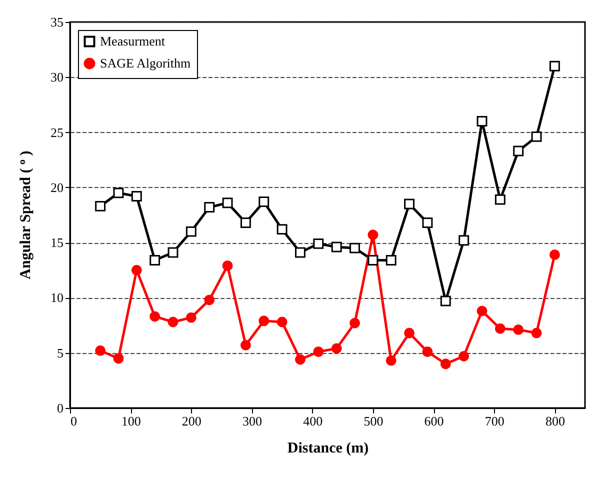 Image resolution: width=592 pixels, height=480 pixels. What do you see at coordinates (494, 421) in the screenshot?
I see `x-tick-label: 700` at bounding box center [494, 421].